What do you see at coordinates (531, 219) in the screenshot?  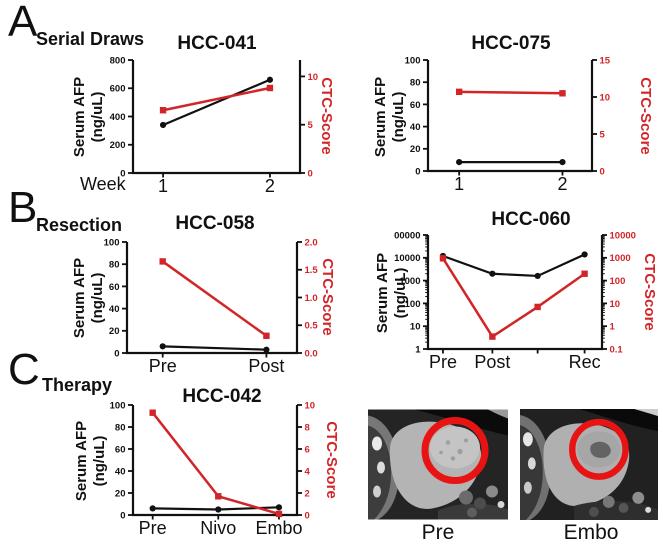 I see `chart-title-hcc060: HCC-060` at bounding box center [531, 219].